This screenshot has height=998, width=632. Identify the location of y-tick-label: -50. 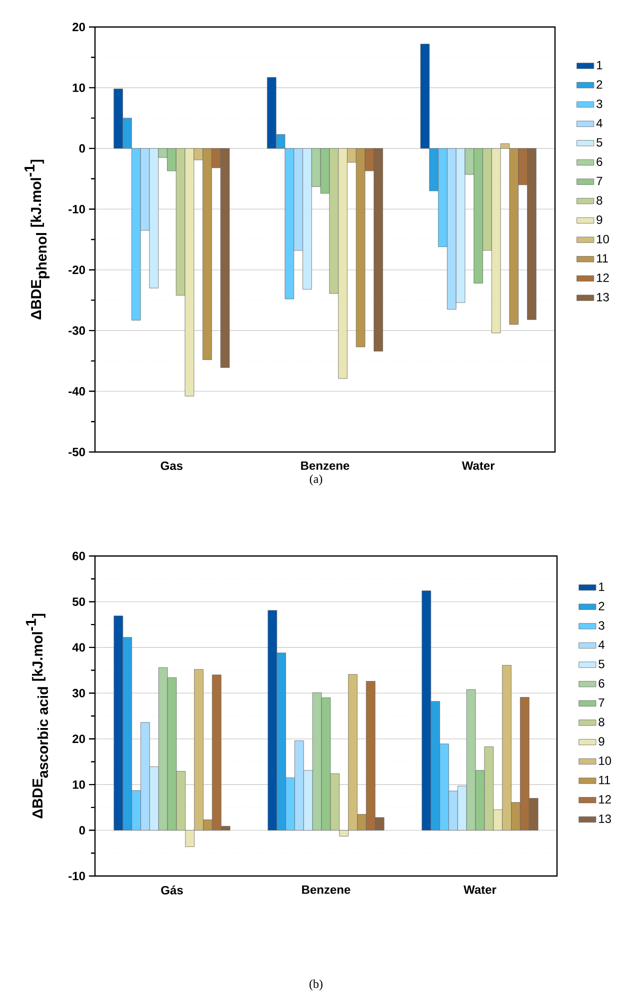
(76, 452).